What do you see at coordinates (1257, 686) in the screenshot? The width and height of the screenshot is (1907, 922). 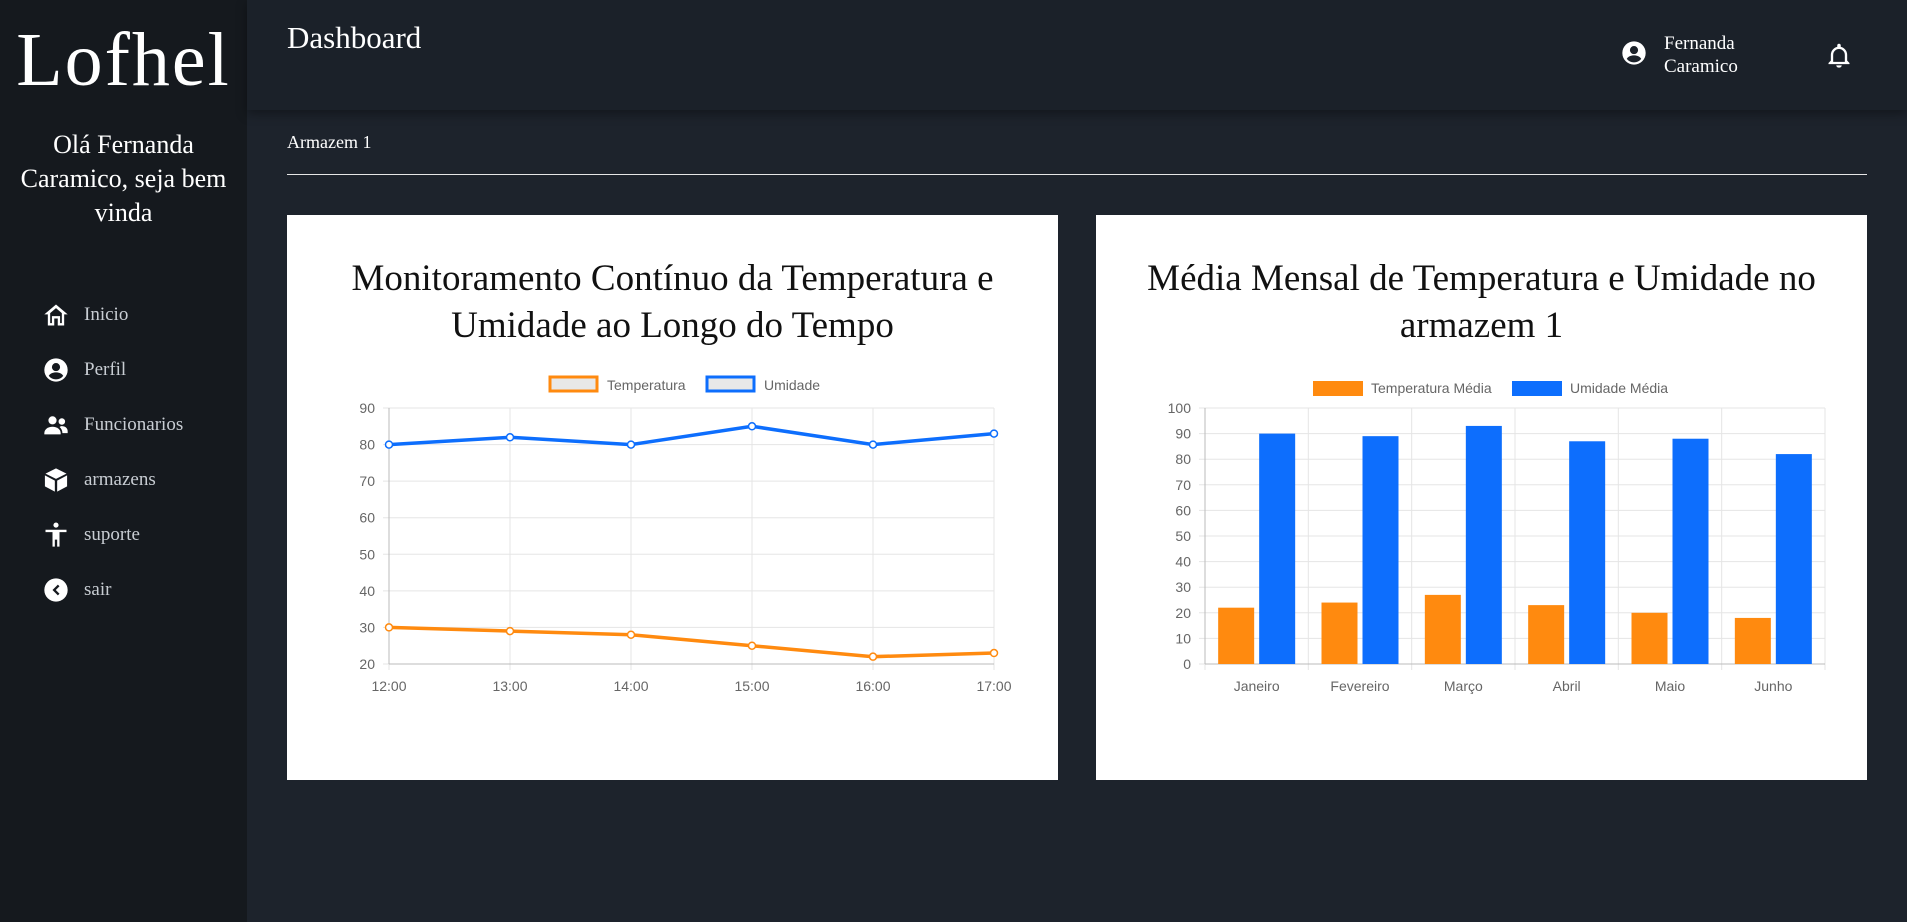 I see `x-tick-label: Janeiro` at bounding box center [1257, 686].